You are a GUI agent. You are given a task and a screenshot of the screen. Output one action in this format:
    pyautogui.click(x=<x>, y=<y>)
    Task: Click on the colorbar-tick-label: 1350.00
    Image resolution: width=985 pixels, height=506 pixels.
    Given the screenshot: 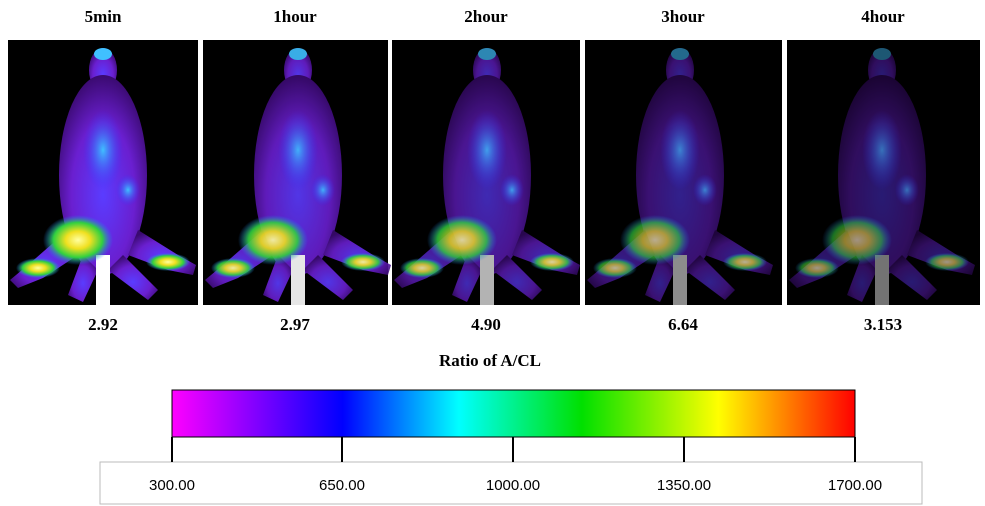 What is the action you would take?
    pyautogui.click(x=684, y=485)
    